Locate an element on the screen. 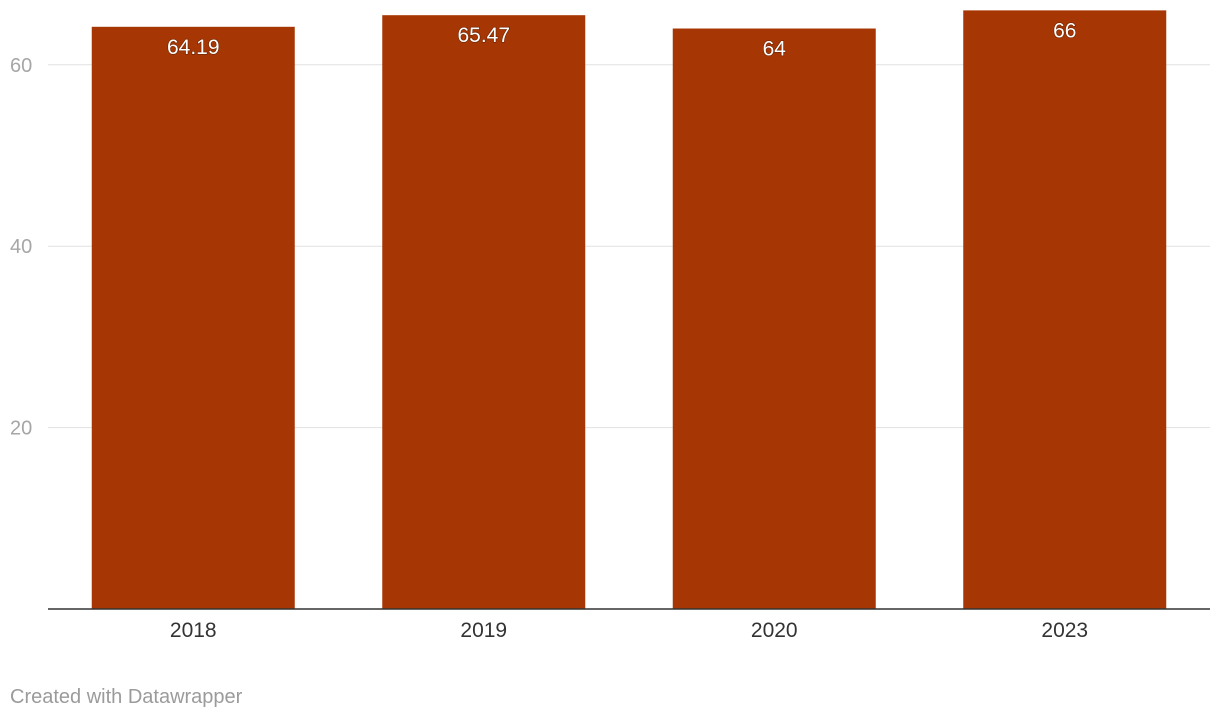  x-tick-label-2019: 2019 is located at coordinates (483, 630).